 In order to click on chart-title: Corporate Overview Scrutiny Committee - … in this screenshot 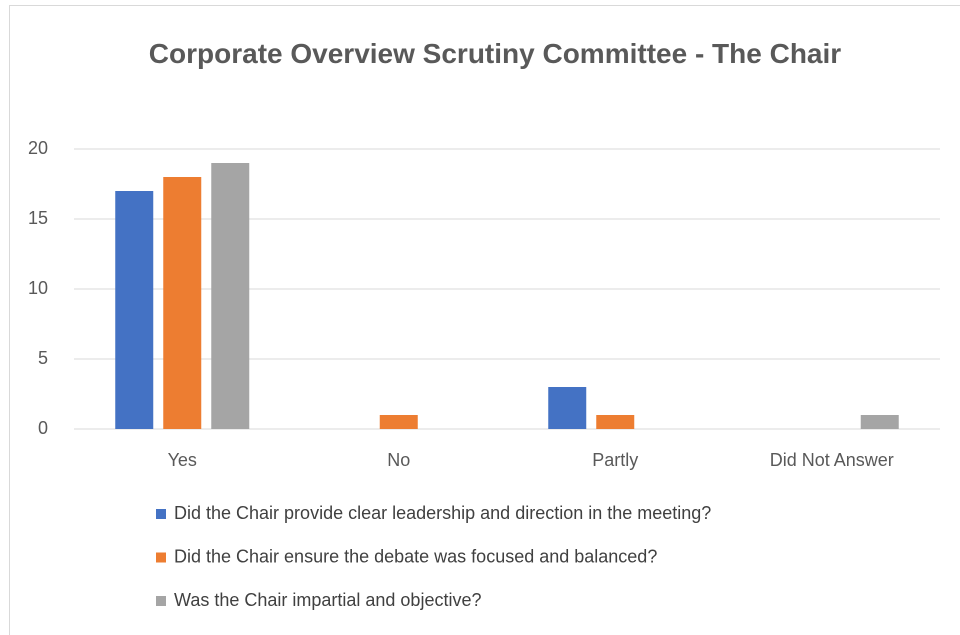, I will do `click(495, 53)`.